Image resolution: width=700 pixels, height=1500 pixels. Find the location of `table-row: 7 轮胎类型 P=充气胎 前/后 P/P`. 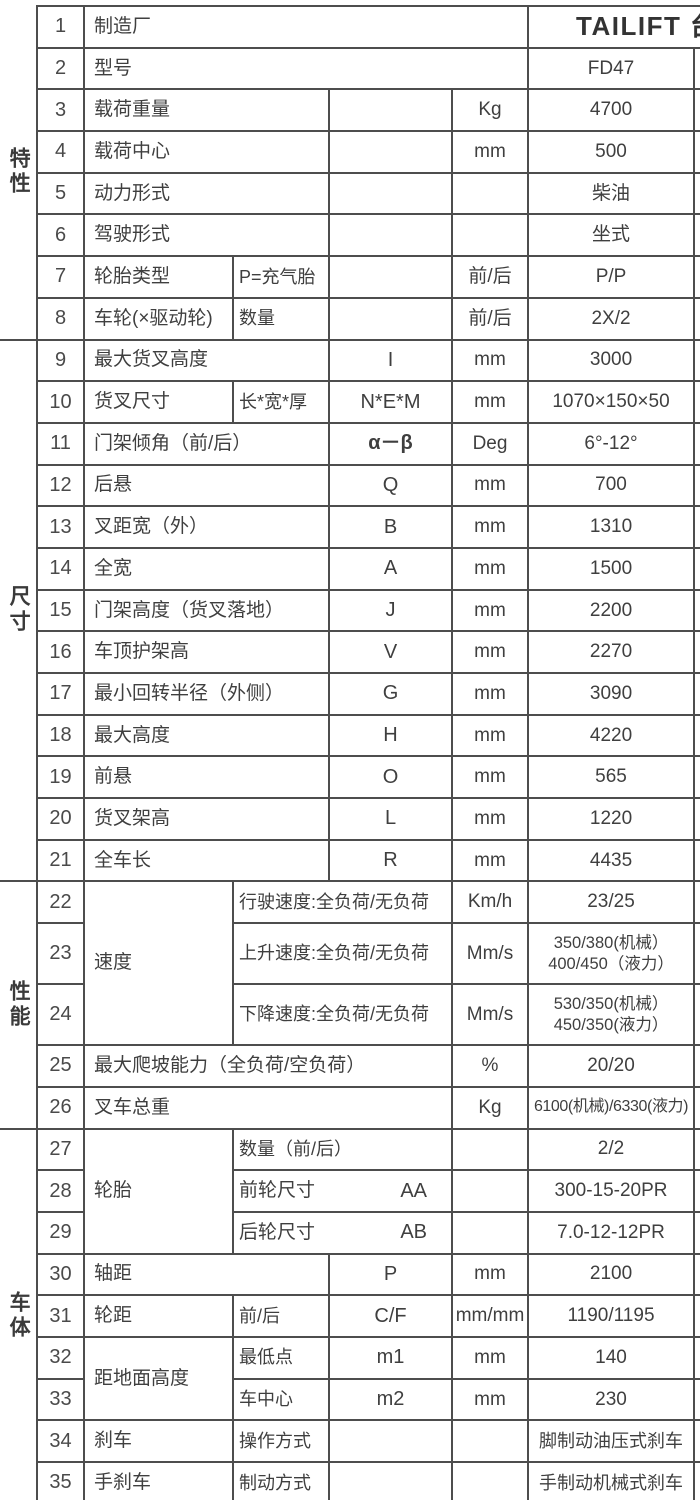

table-row: 7 轮胎类型 P=充气胎 前/后 P/P is located at coordinates (350, 277).